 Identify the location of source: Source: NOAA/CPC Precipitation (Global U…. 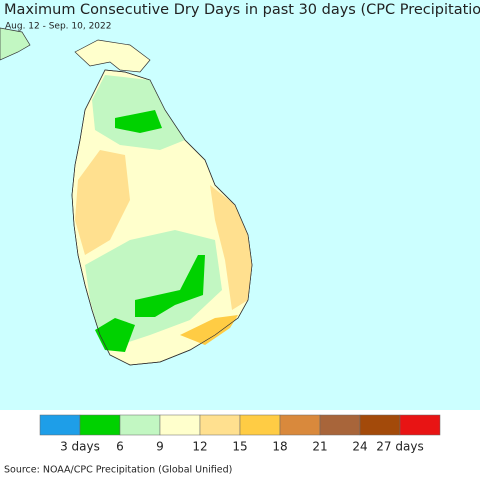
(118, 470).